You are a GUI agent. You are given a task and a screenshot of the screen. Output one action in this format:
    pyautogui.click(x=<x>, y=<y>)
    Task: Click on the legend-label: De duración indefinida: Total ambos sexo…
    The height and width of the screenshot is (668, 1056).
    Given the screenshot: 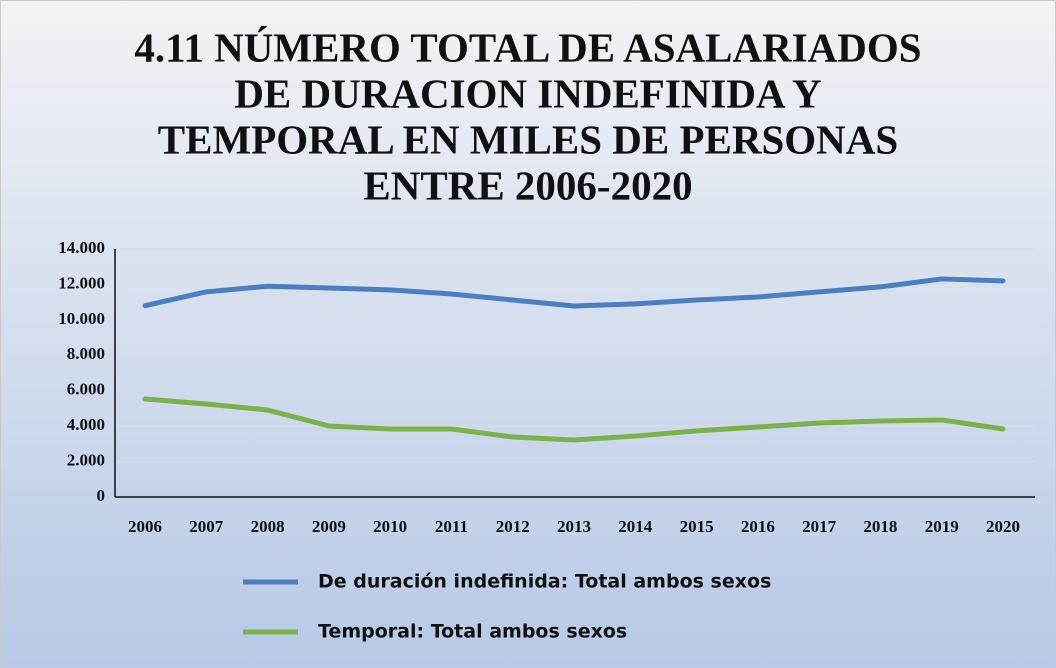 What is the action you would take?
    pyautogui.click(x=544, y=582)
    